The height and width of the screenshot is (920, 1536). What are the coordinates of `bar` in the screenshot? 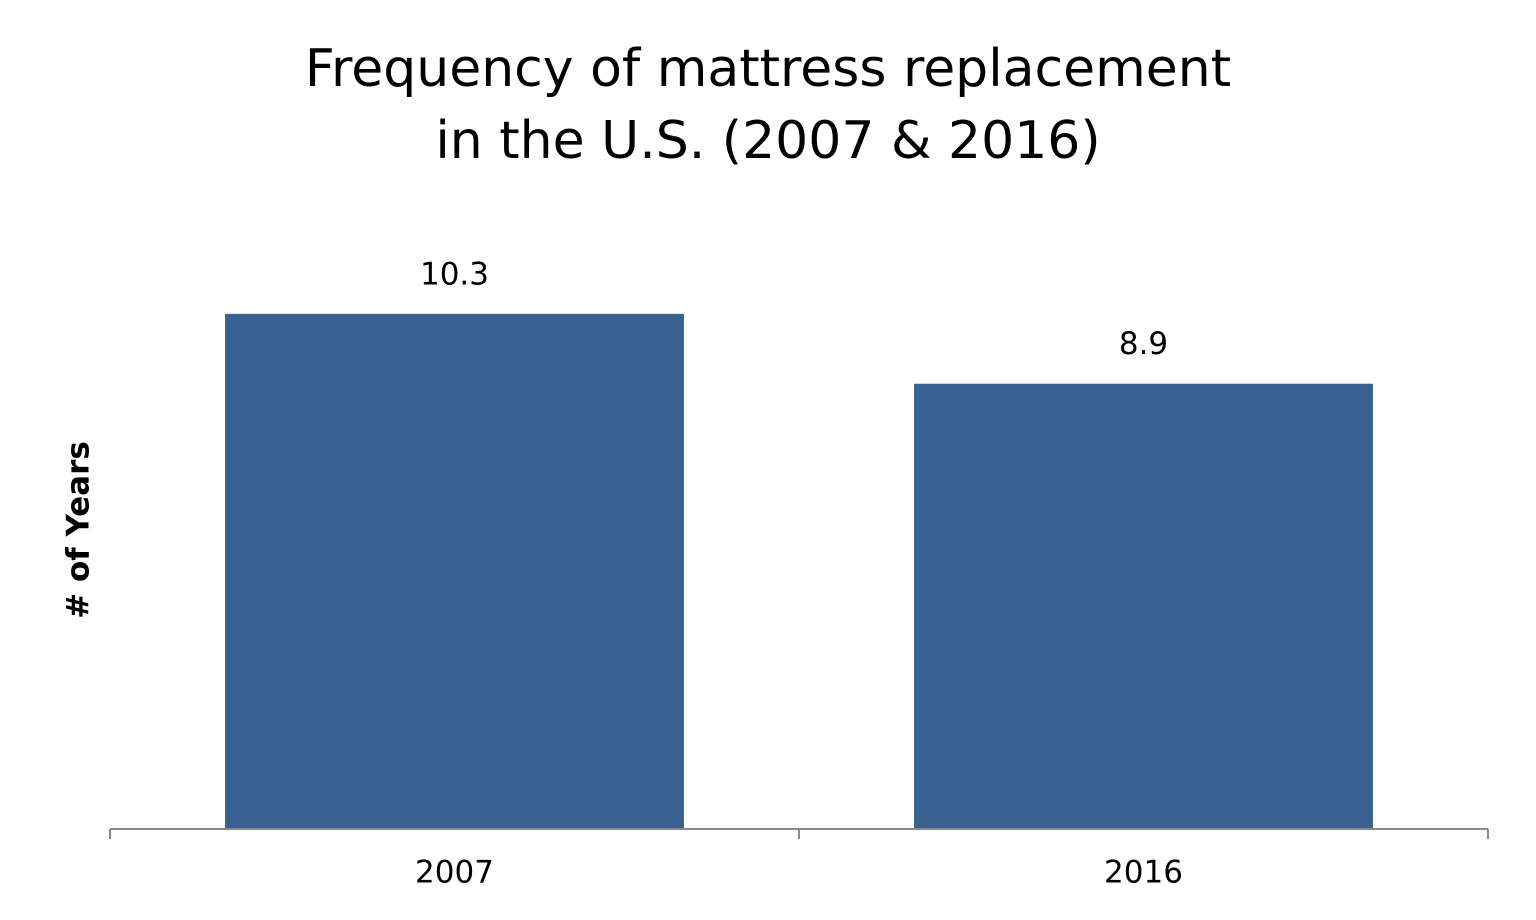 It's located at (1143, 605).